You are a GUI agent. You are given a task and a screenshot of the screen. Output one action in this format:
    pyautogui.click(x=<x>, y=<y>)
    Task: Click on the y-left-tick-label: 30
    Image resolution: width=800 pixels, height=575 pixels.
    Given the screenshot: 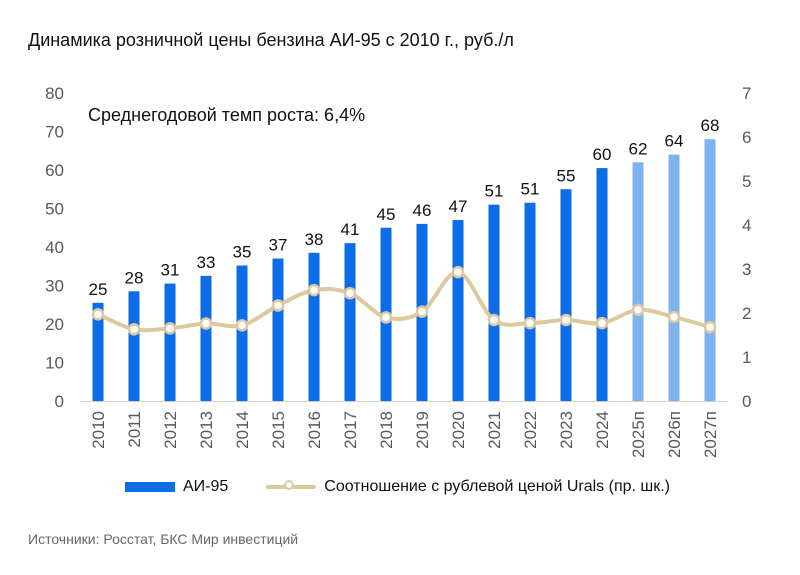 What is the action you would take?
    pyautogui.click(x=54, y=286)
    